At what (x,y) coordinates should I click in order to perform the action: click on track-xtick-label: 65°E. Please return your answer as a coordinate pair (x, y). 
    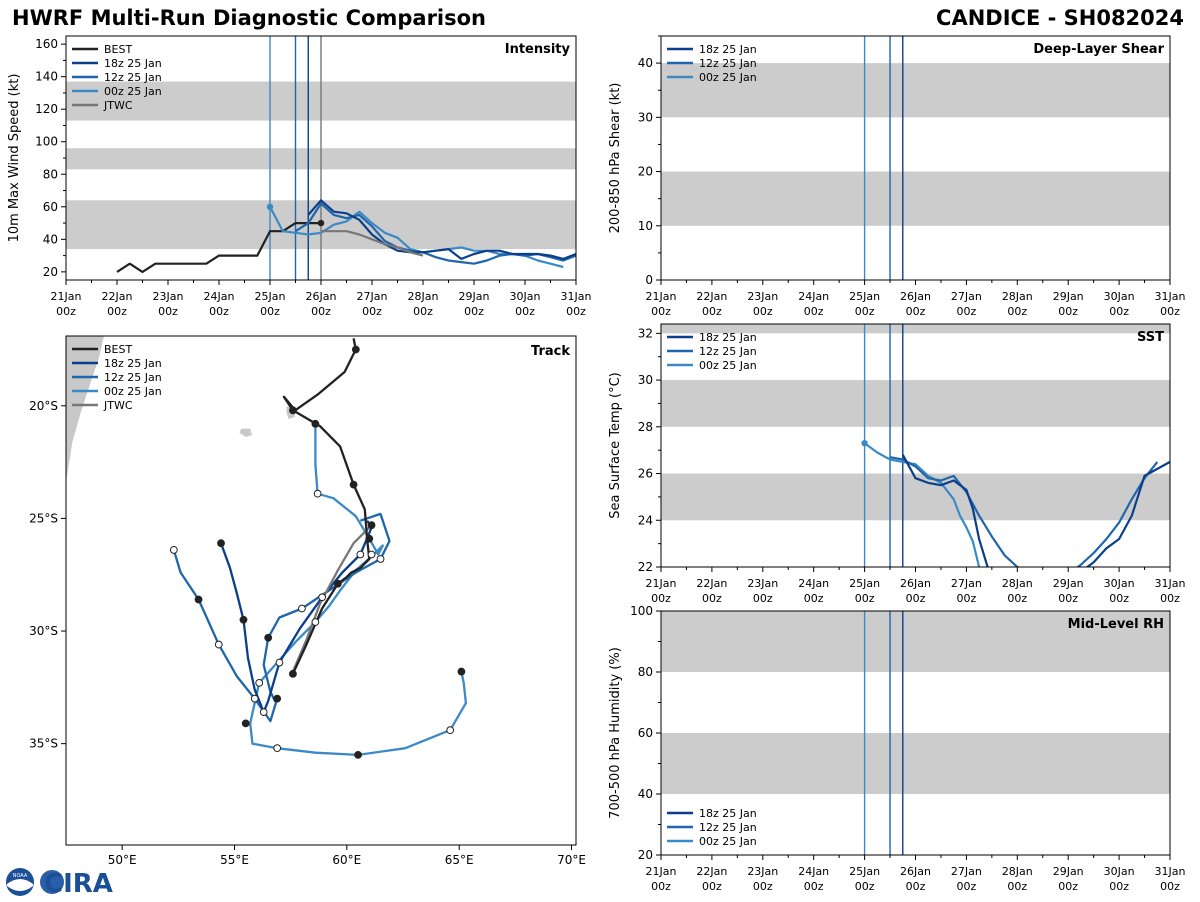
    Looking at the image, I should click on (459, 860).